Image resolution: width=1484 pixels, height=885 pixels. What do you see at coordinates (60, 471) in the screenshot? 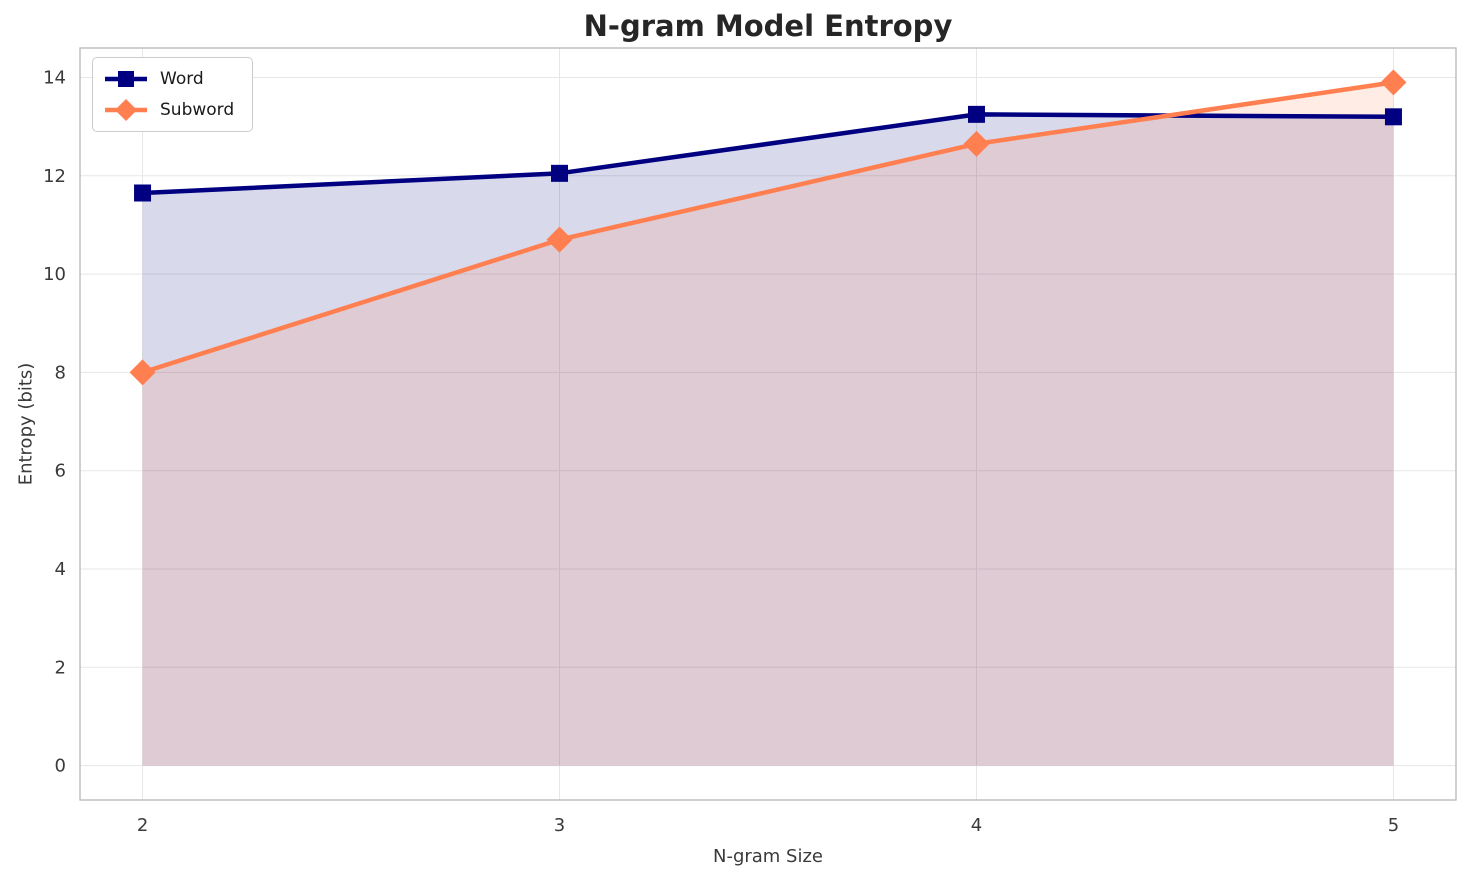
I see `y-tick-label: 6` at bounding box center [60, 471].